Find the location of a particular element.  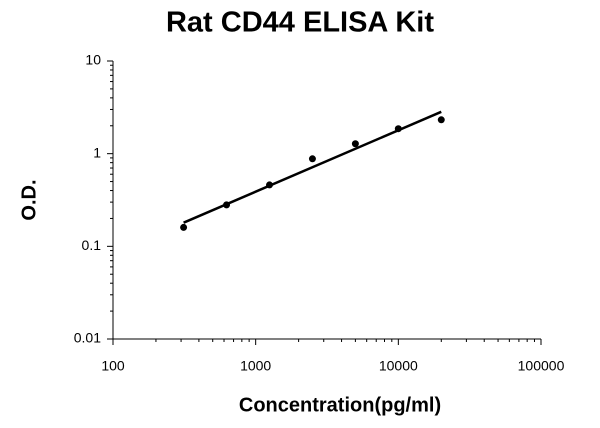

y-tick-label: 0.01 is located at coordinates (87, 338).